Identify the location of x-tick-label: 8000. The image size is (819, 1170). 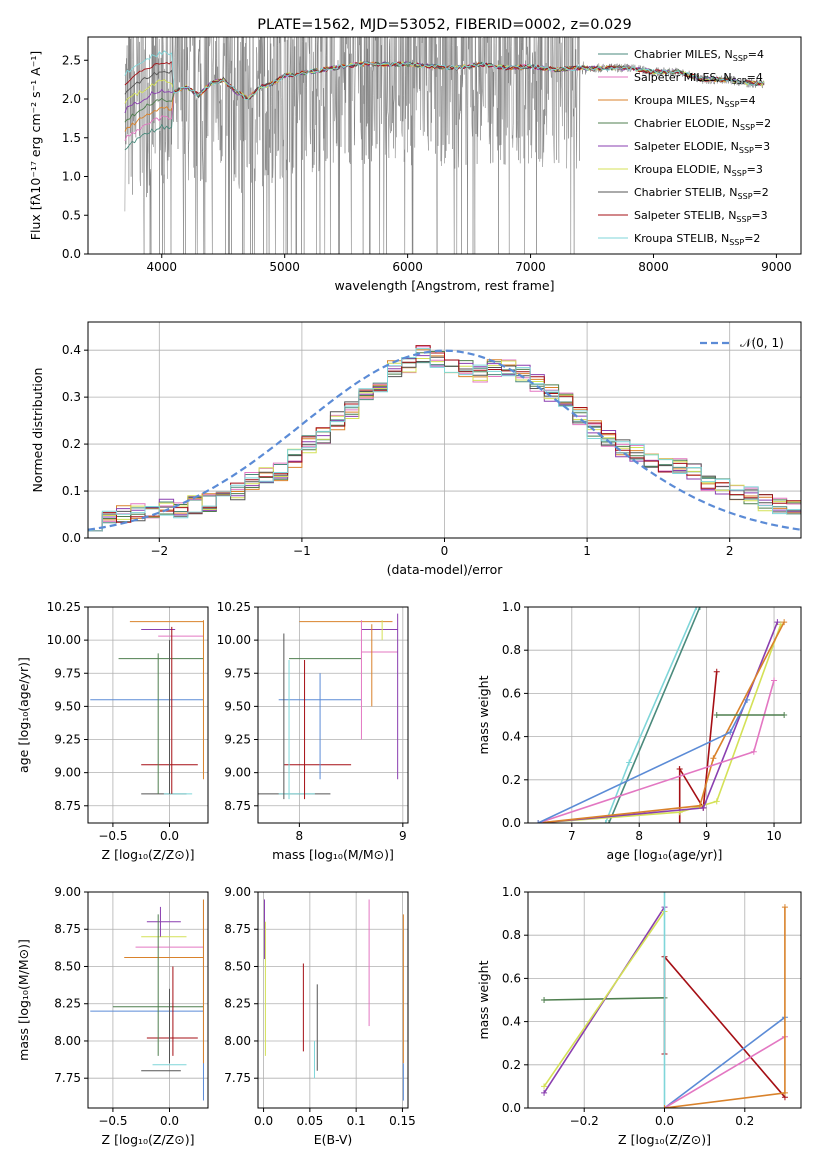
(653, 267).